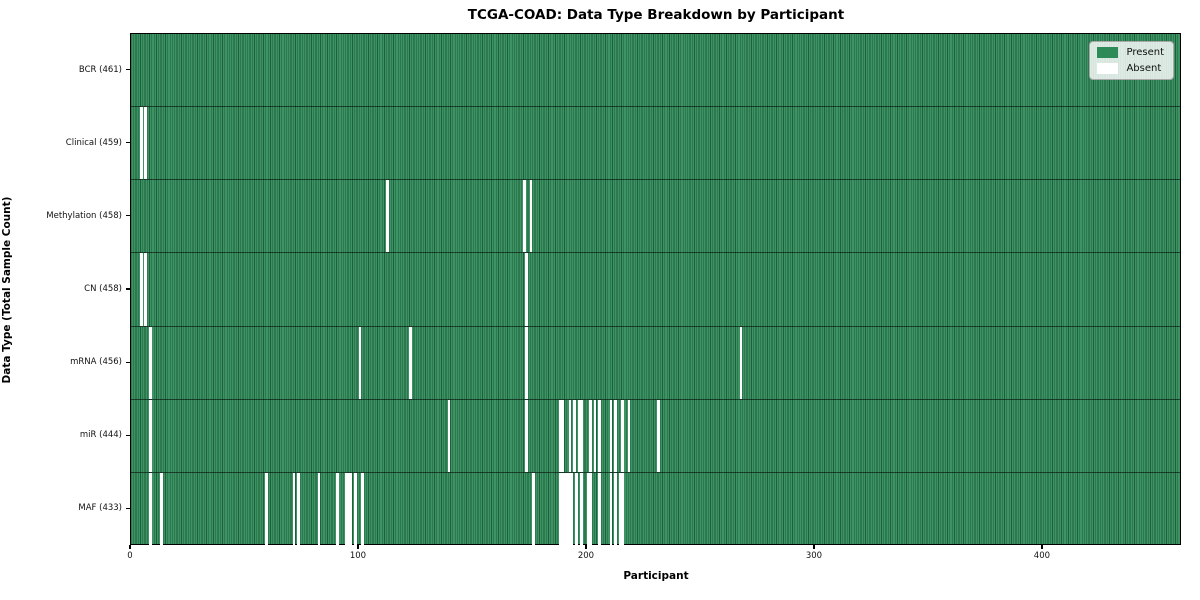 The image size is (1200, 600). Describe the element at coordinates (655, 436) in the screenshot. I see `heatmap-row-mir` at that location.